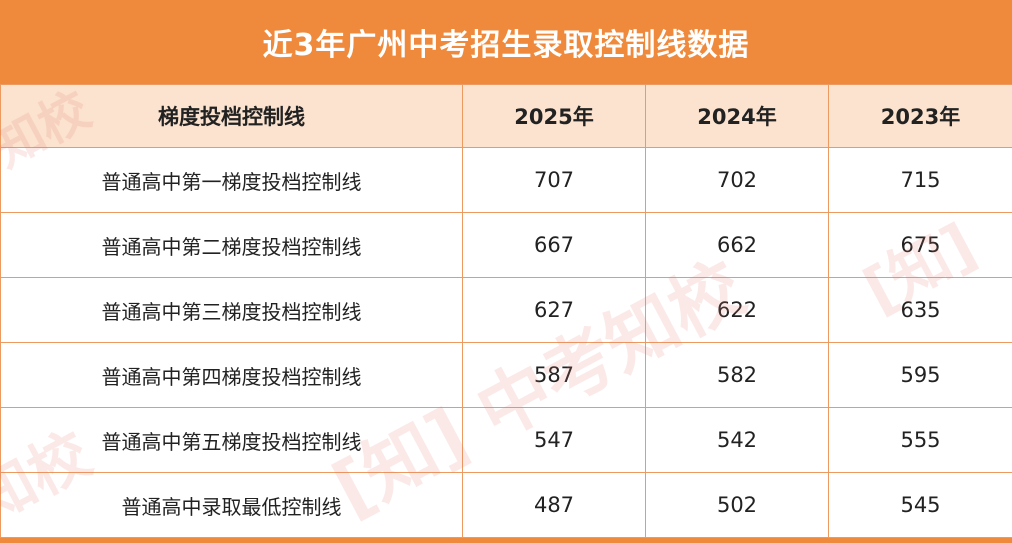 The image size is (1012, 543). I want to click on cell-2023: 555, so click(920, 440).